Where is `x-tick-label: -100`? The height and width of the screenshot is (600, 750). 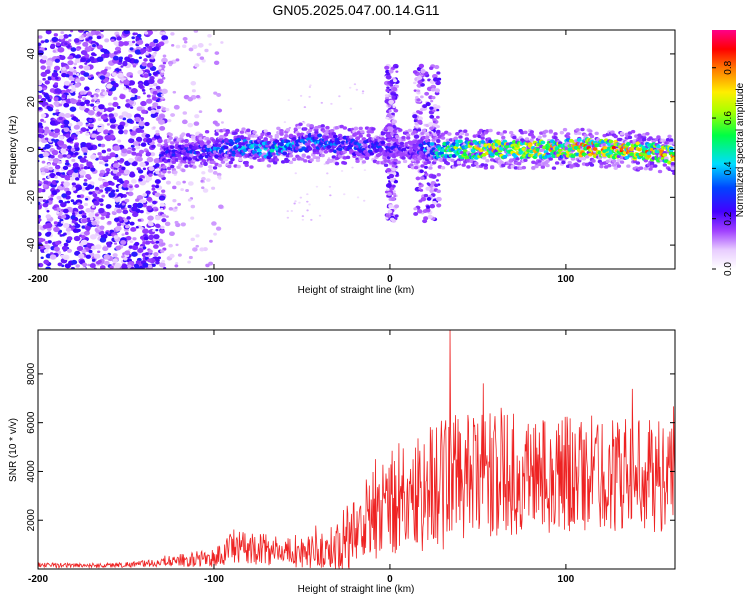
x-tick-label: -100 is located at coordinates (214, 279).